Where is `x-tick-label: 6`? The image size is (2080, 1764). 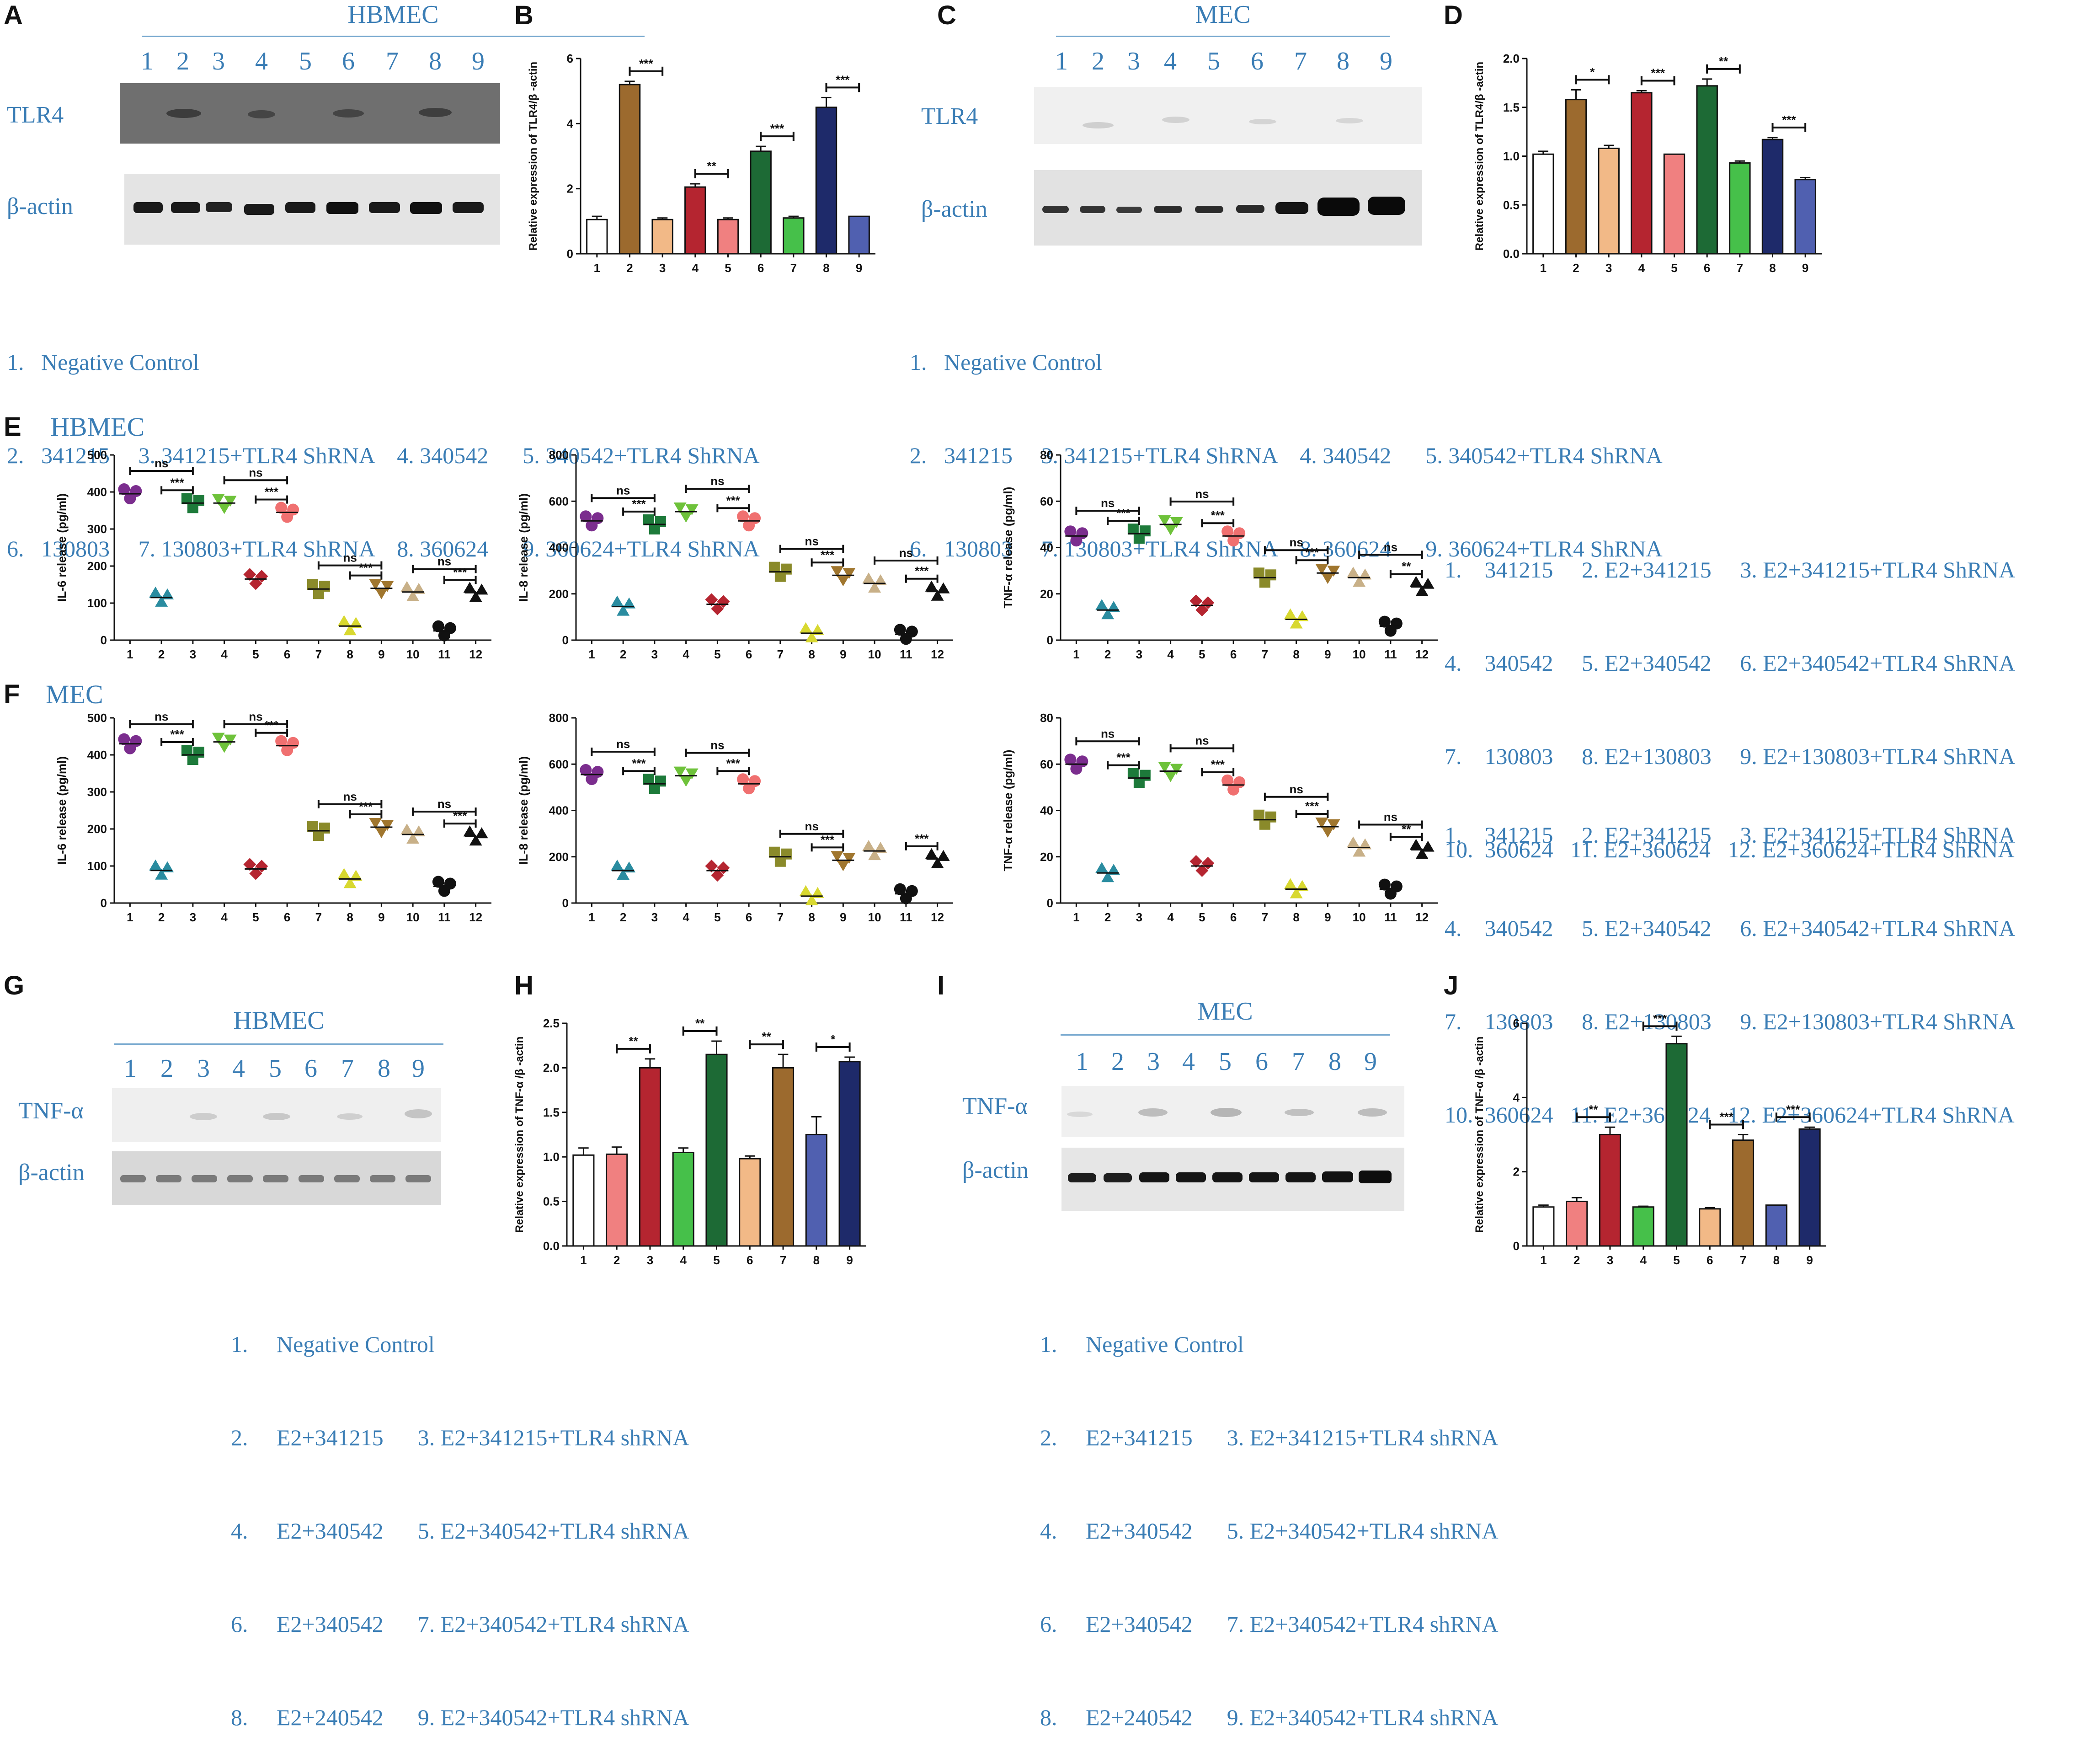 x-tick-label: 6 is located at coordinates (1233, 917).